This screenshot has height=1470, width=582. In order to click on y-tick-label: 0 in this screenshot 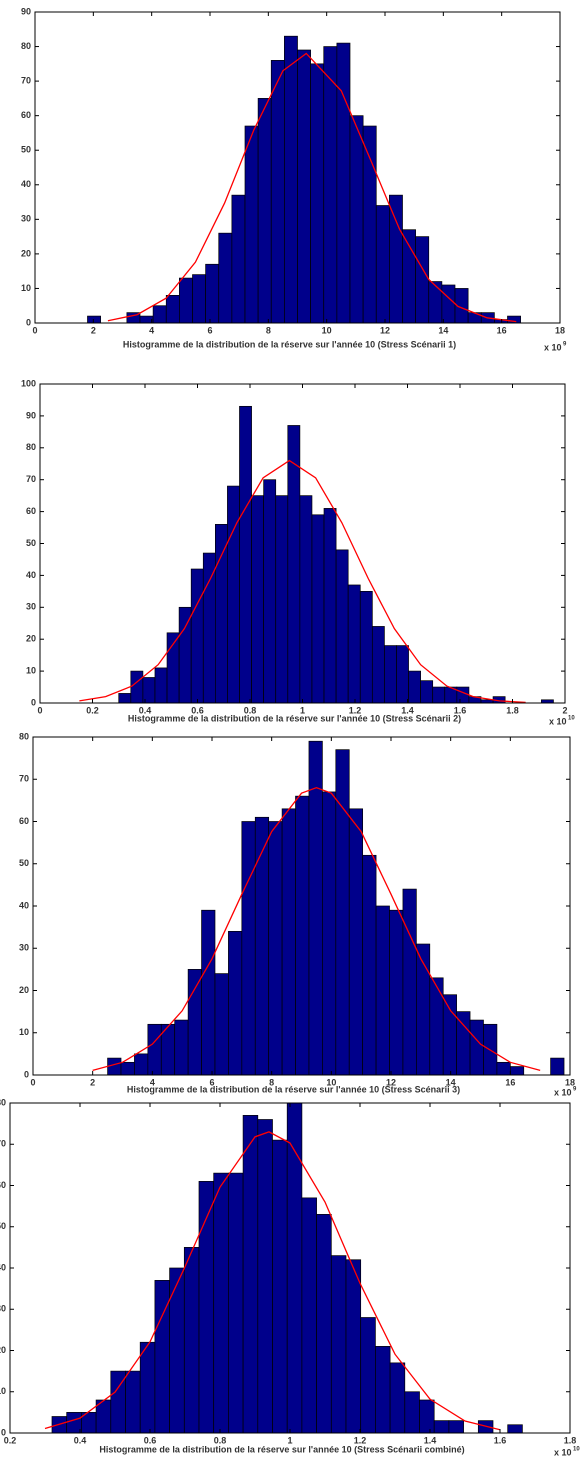, I will do `click(33, 702)`.